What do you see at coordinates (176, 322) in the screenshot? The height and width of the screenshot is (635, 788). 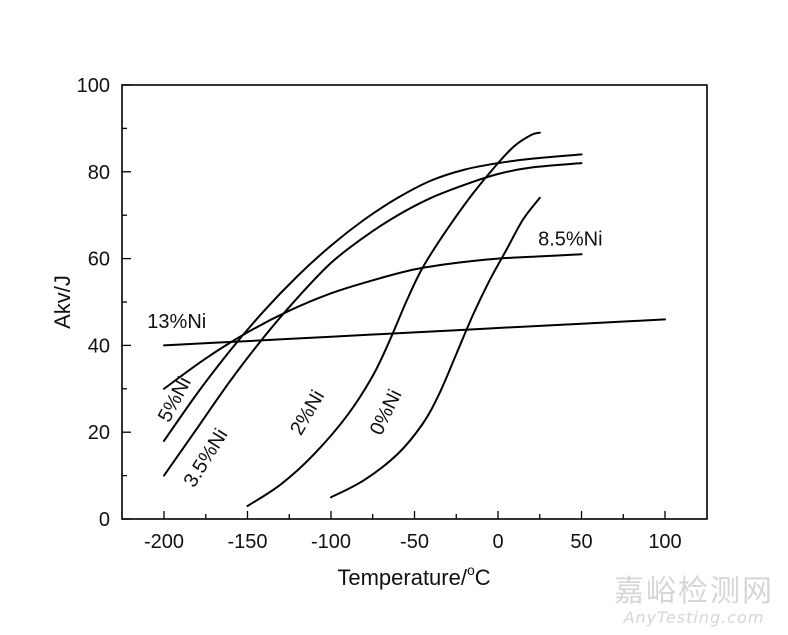 I see `curve-label: 13%Ni` at bounding box center [176, 322].